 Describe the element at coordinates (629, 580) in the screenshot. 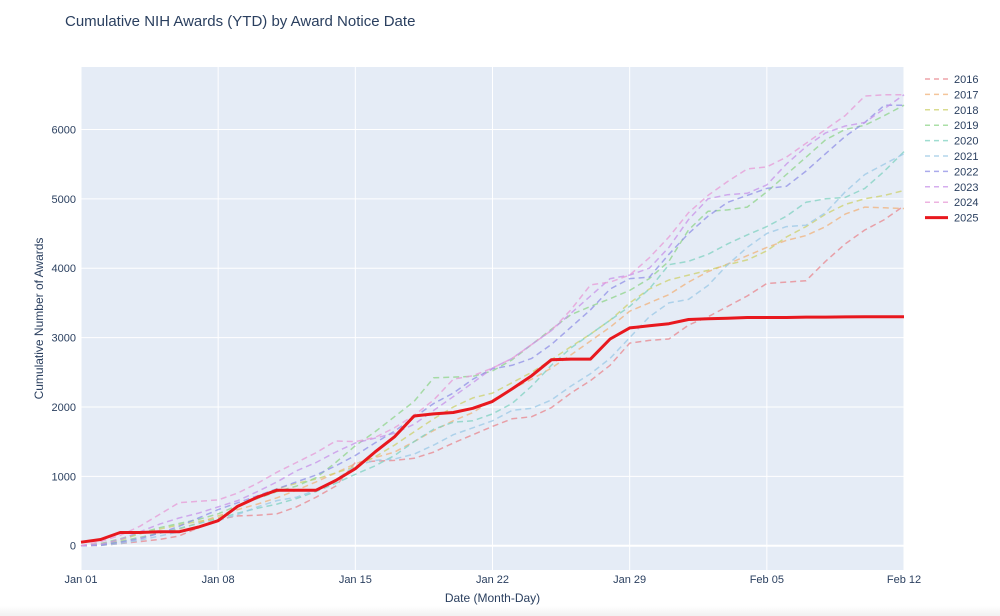

I see `x-tick-label: Jan 29` at that location.